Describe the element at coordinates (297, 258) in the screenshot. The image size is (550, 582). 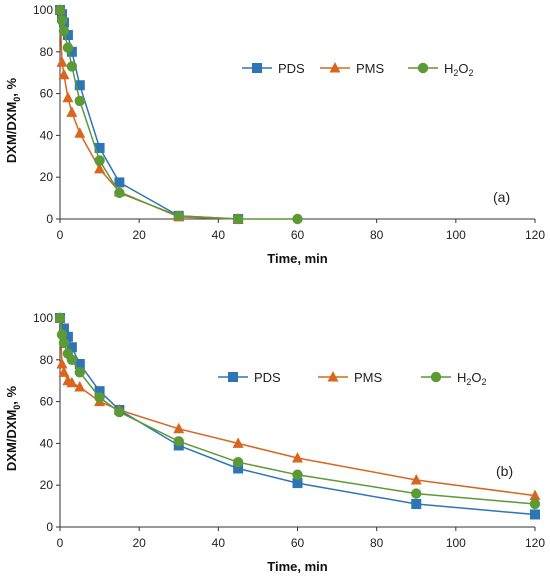
I see `x-axis-title: Time, min` at that location.